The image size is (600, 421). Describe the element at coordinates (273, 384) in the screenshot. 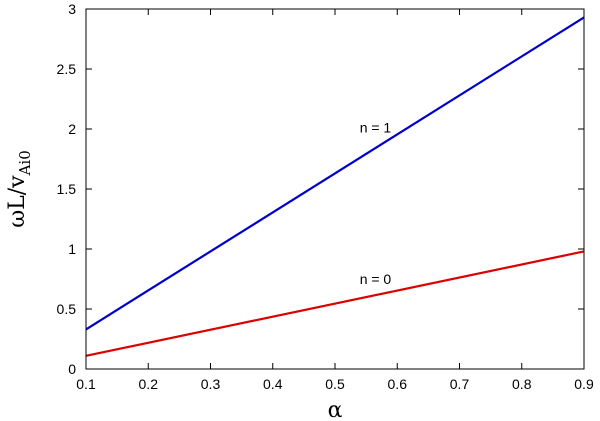

I see `x-tick-label: 0.4` at that location.